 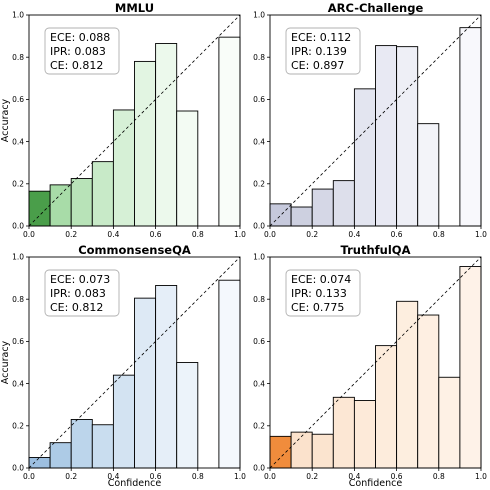 I want to click on panel-title: CommonsenseQA, so click(x=134, y=250).